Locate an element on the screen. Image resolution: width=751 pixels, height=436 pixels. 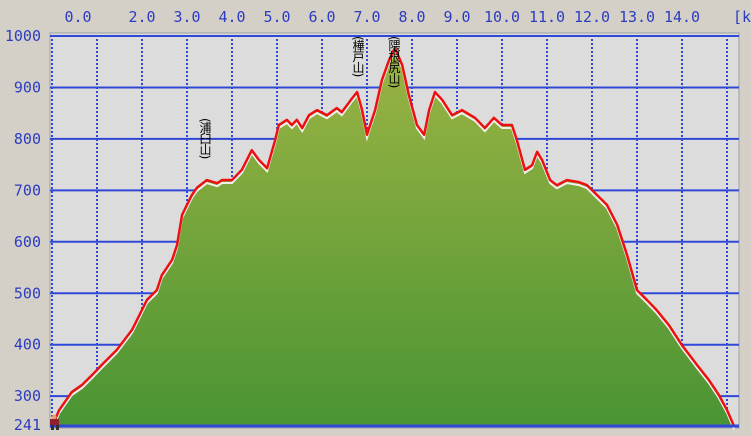
x-tick-label: 0.0 is located at coordinates (77, 17).